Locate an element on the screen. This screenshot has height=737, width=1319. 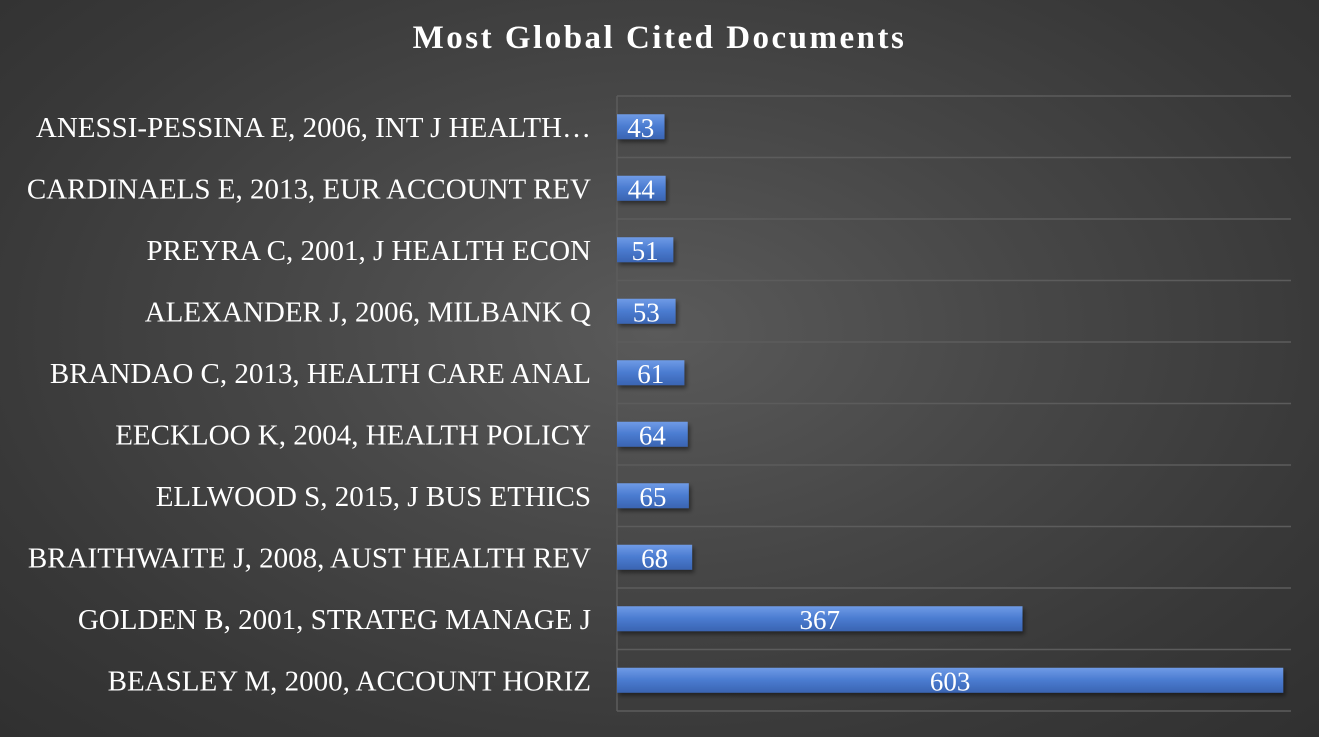
category-label: ALEXANDER J, 2006, MILBANK Q is located at coordinates (368, 312).